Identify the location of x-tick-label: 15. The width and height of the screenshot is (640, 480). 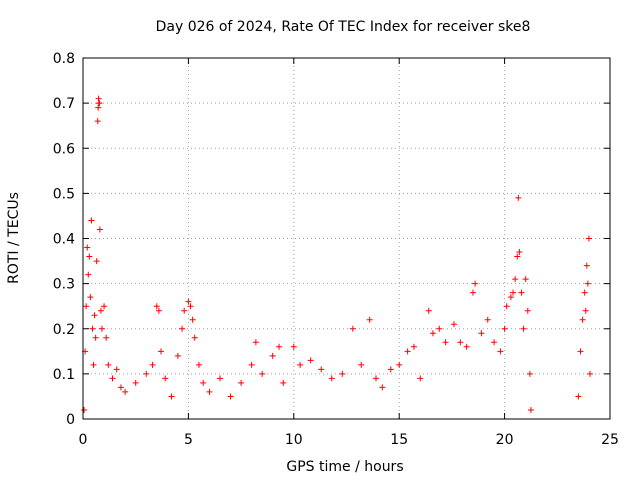
(399, 440).